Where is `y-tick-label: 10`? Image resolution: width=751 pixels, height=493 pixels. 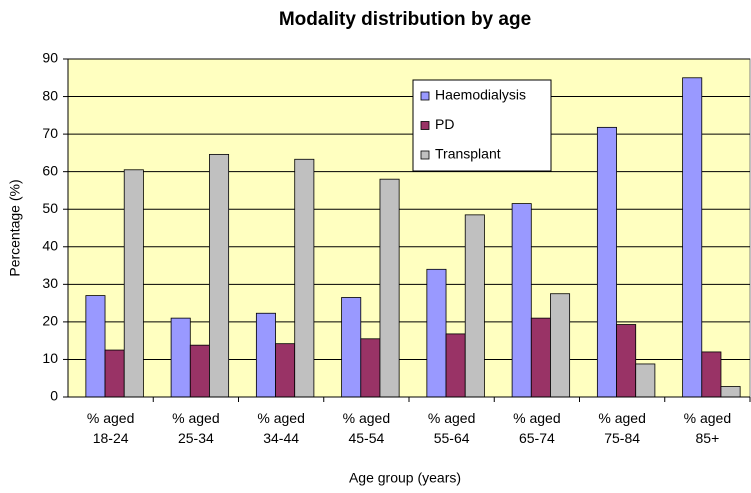 y-tick-label: 10 is located at coordinates (50, 358).